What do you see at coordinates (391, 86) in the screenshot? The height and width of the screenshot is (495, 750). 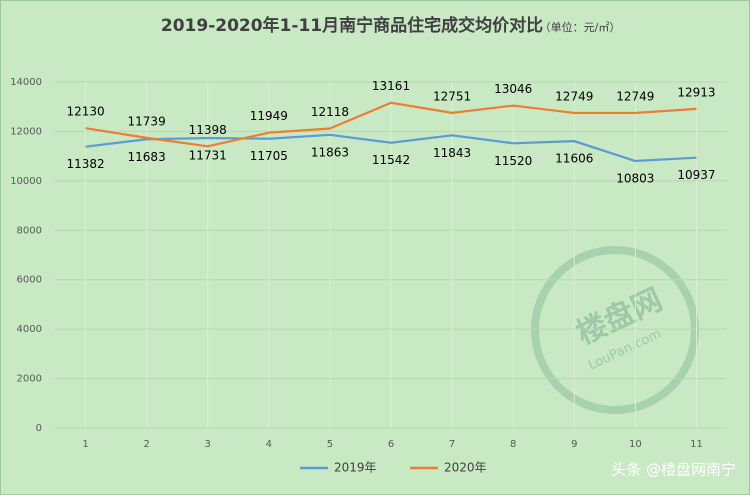 I see `data-label: 13161` at bounding box center [391, 86].